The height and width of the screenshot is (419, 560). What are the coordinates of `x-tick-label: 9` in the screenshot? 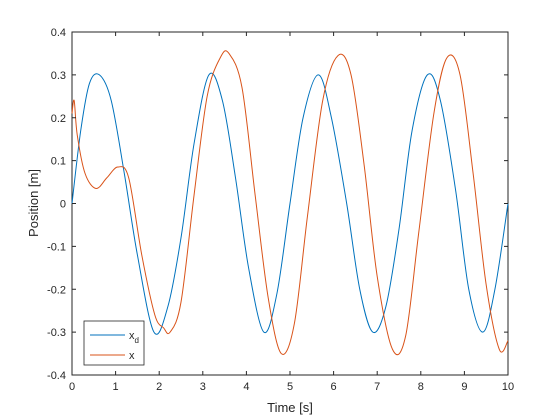 It's located at (464, 387).